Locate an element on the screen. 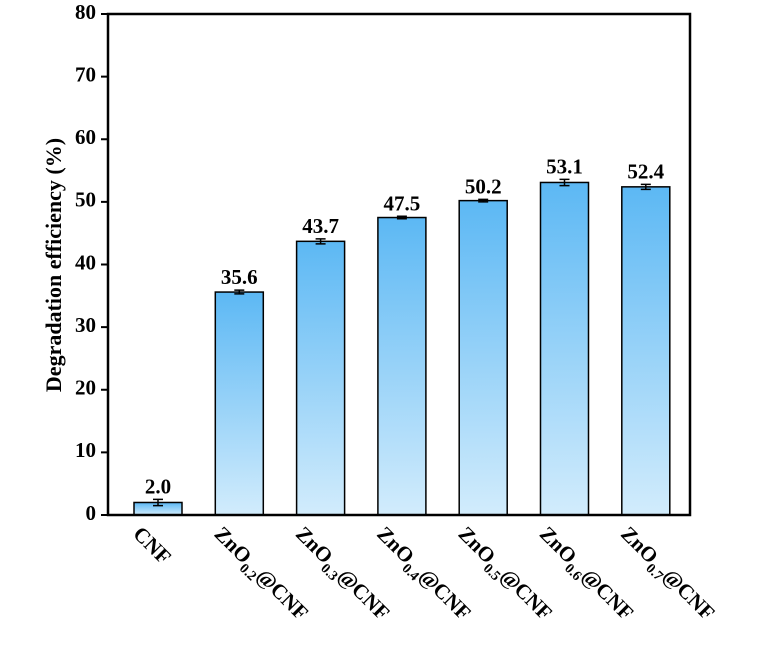 This screenshot has width=778, height=646. value-label: 50.2 is located at coordinates (483, 186).